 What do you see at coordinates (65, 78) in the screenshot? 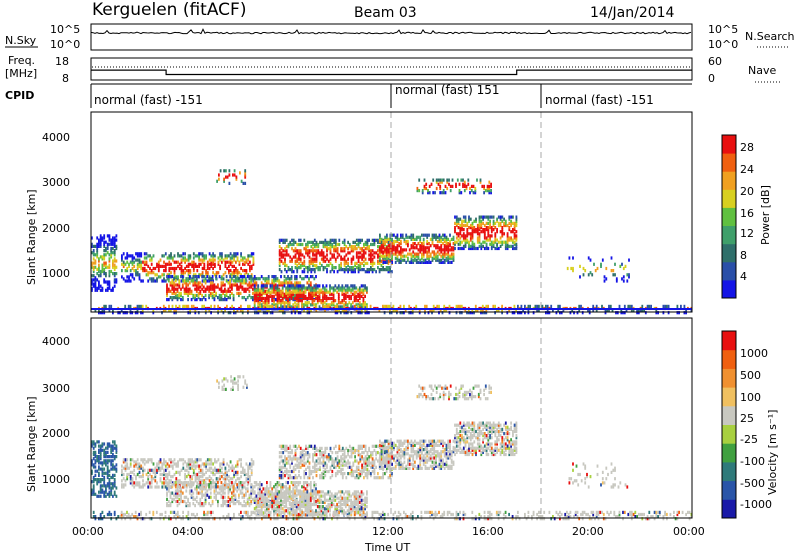
I see `freq-tick-bottom: 8` at bounding box center [65, 78].